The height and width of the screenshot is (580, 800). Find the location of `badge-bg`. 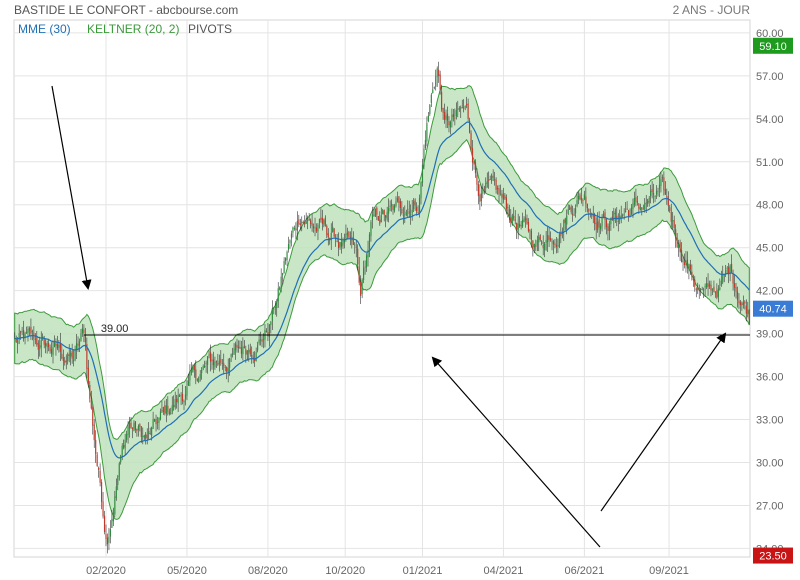

badge-bg is located at coordinates (773, 308).